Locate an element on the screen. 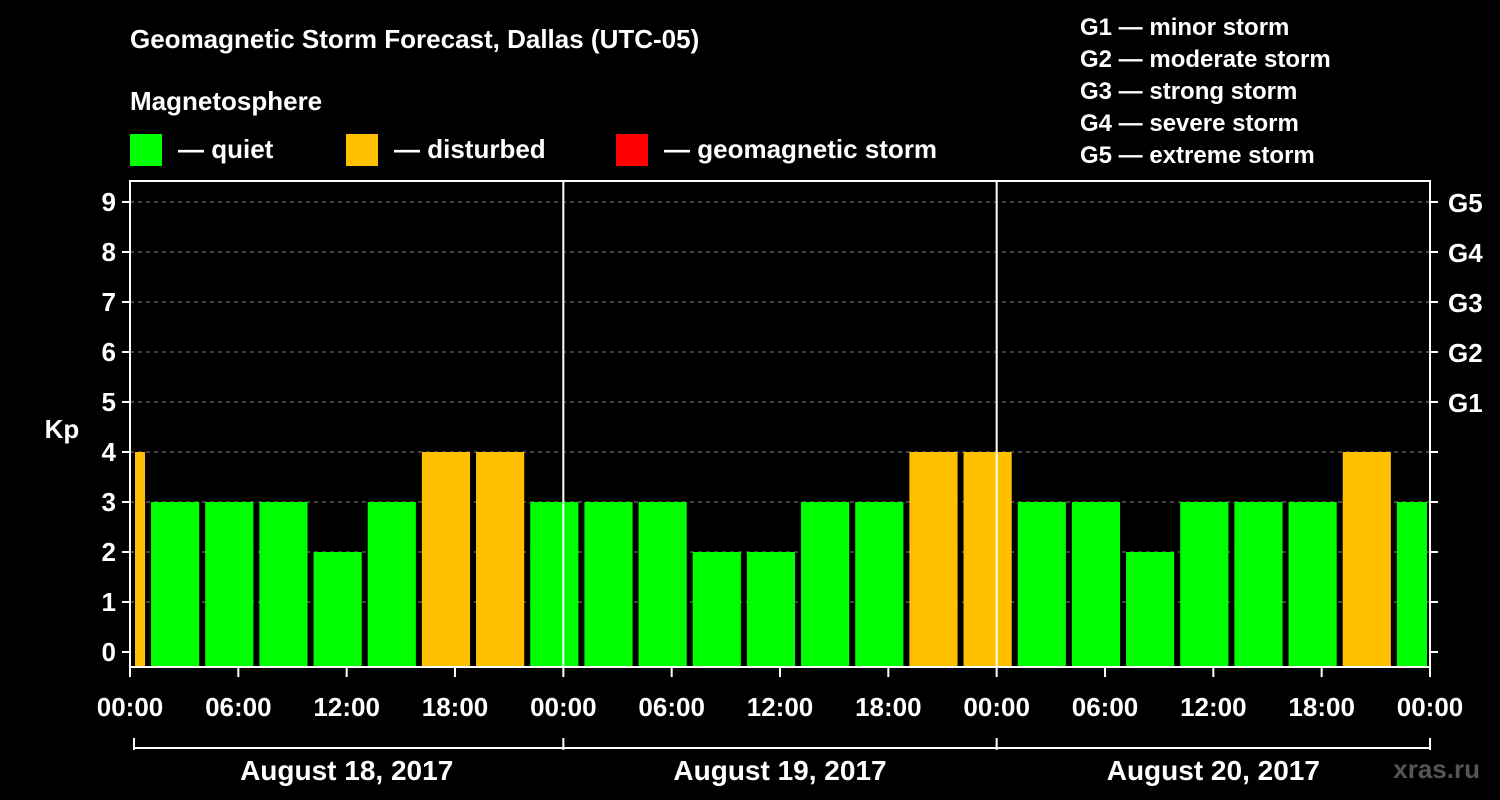  legend-swatch-storm is located at coordinates (632, 150).